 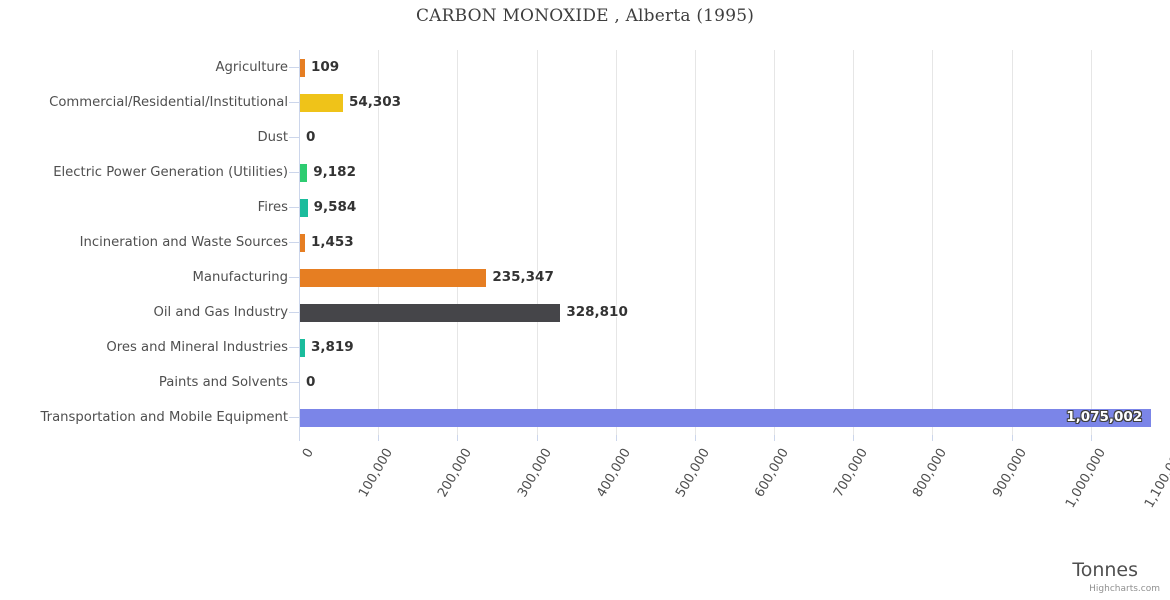 I want to click on bar-row: Ores and Mineral Industries 3,819, so click(x=585, y=347).